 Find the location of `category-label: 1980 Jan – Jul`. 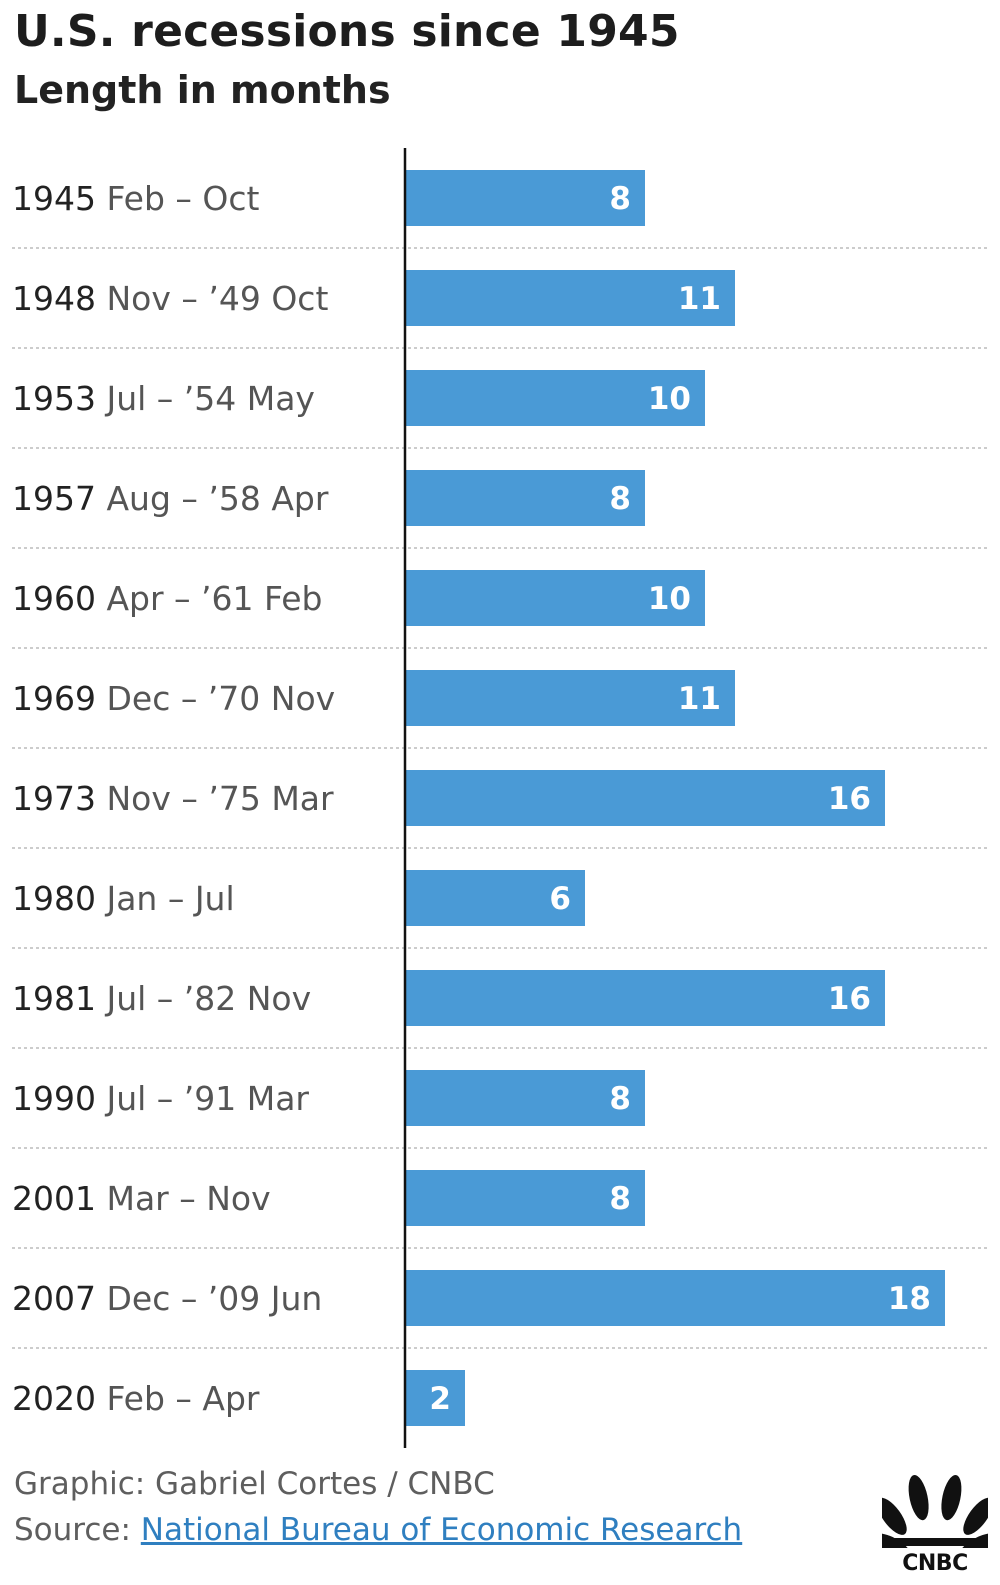

category-label: 1980 Jan – Jul is located at coordinates (123, 898).